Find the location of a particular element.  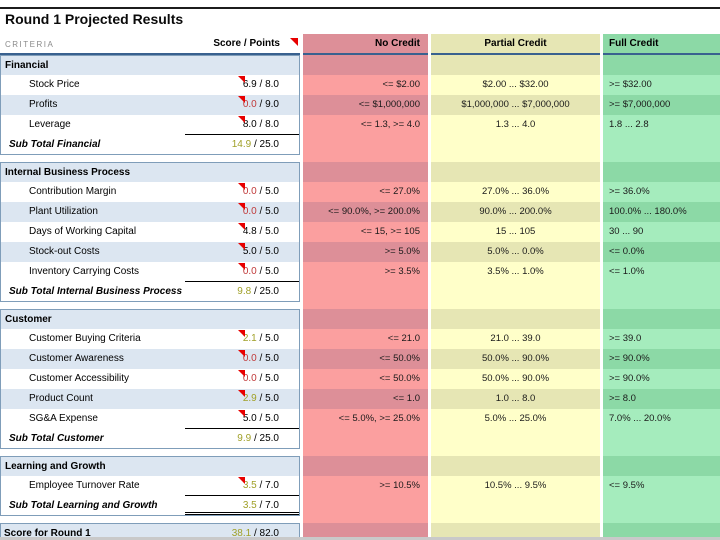

score-value: 38.1 is located at coordinates (241, 533).